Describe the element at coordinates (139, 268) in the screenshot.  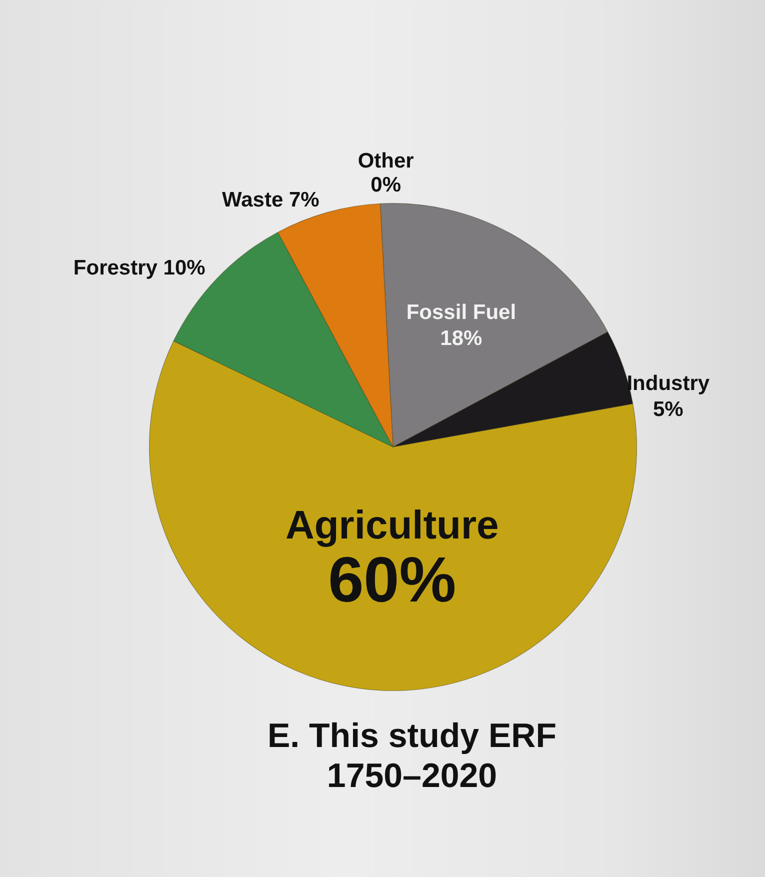
I see `slice-label: Forestry 10%` at that location.